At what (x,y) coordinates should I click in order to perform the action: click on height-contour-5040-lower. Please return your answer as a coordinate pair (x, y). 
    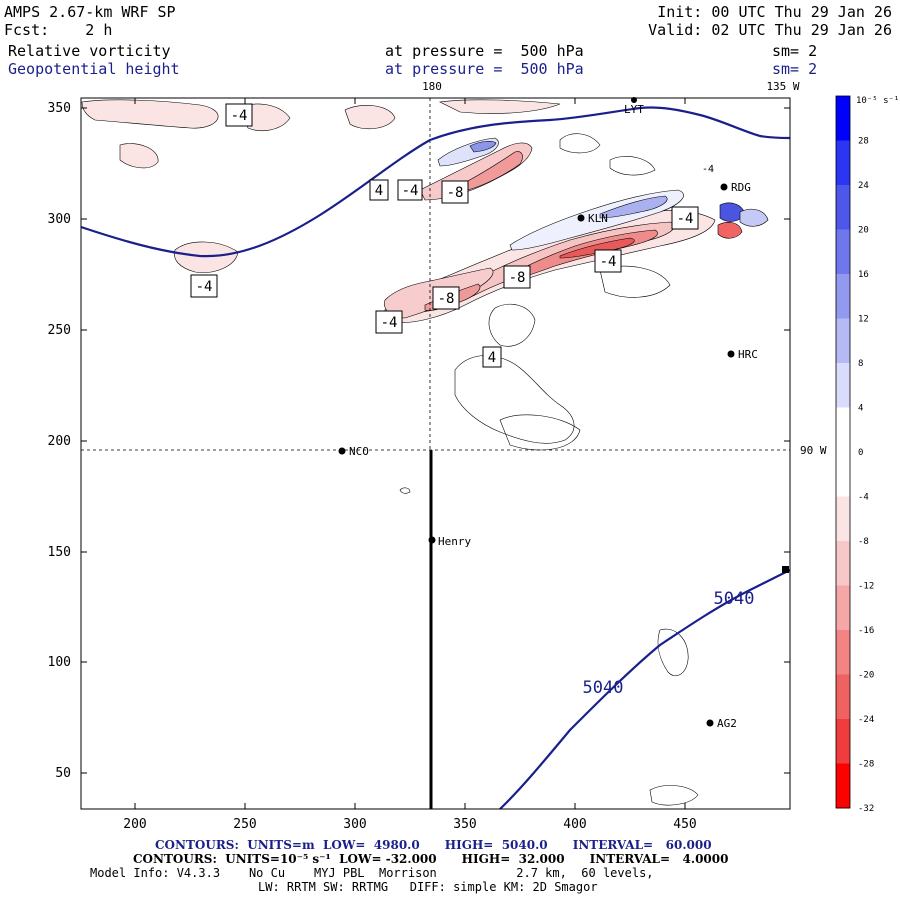
    Looking at the image, I should click on (645, 689).